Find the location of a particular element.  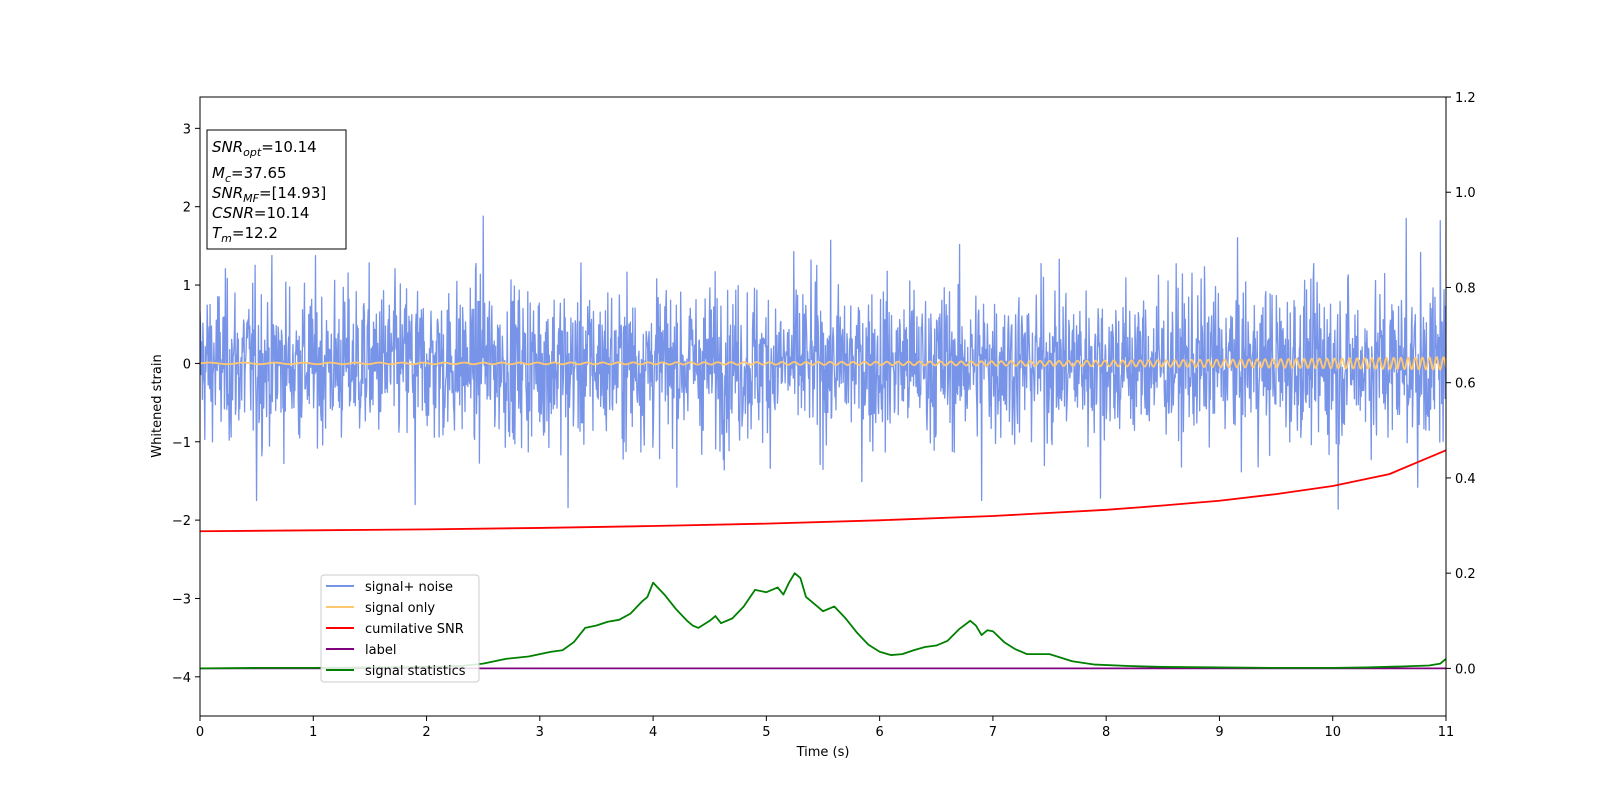

y-tick-label-right: 0.6 is located at coordinates (1465, 384).